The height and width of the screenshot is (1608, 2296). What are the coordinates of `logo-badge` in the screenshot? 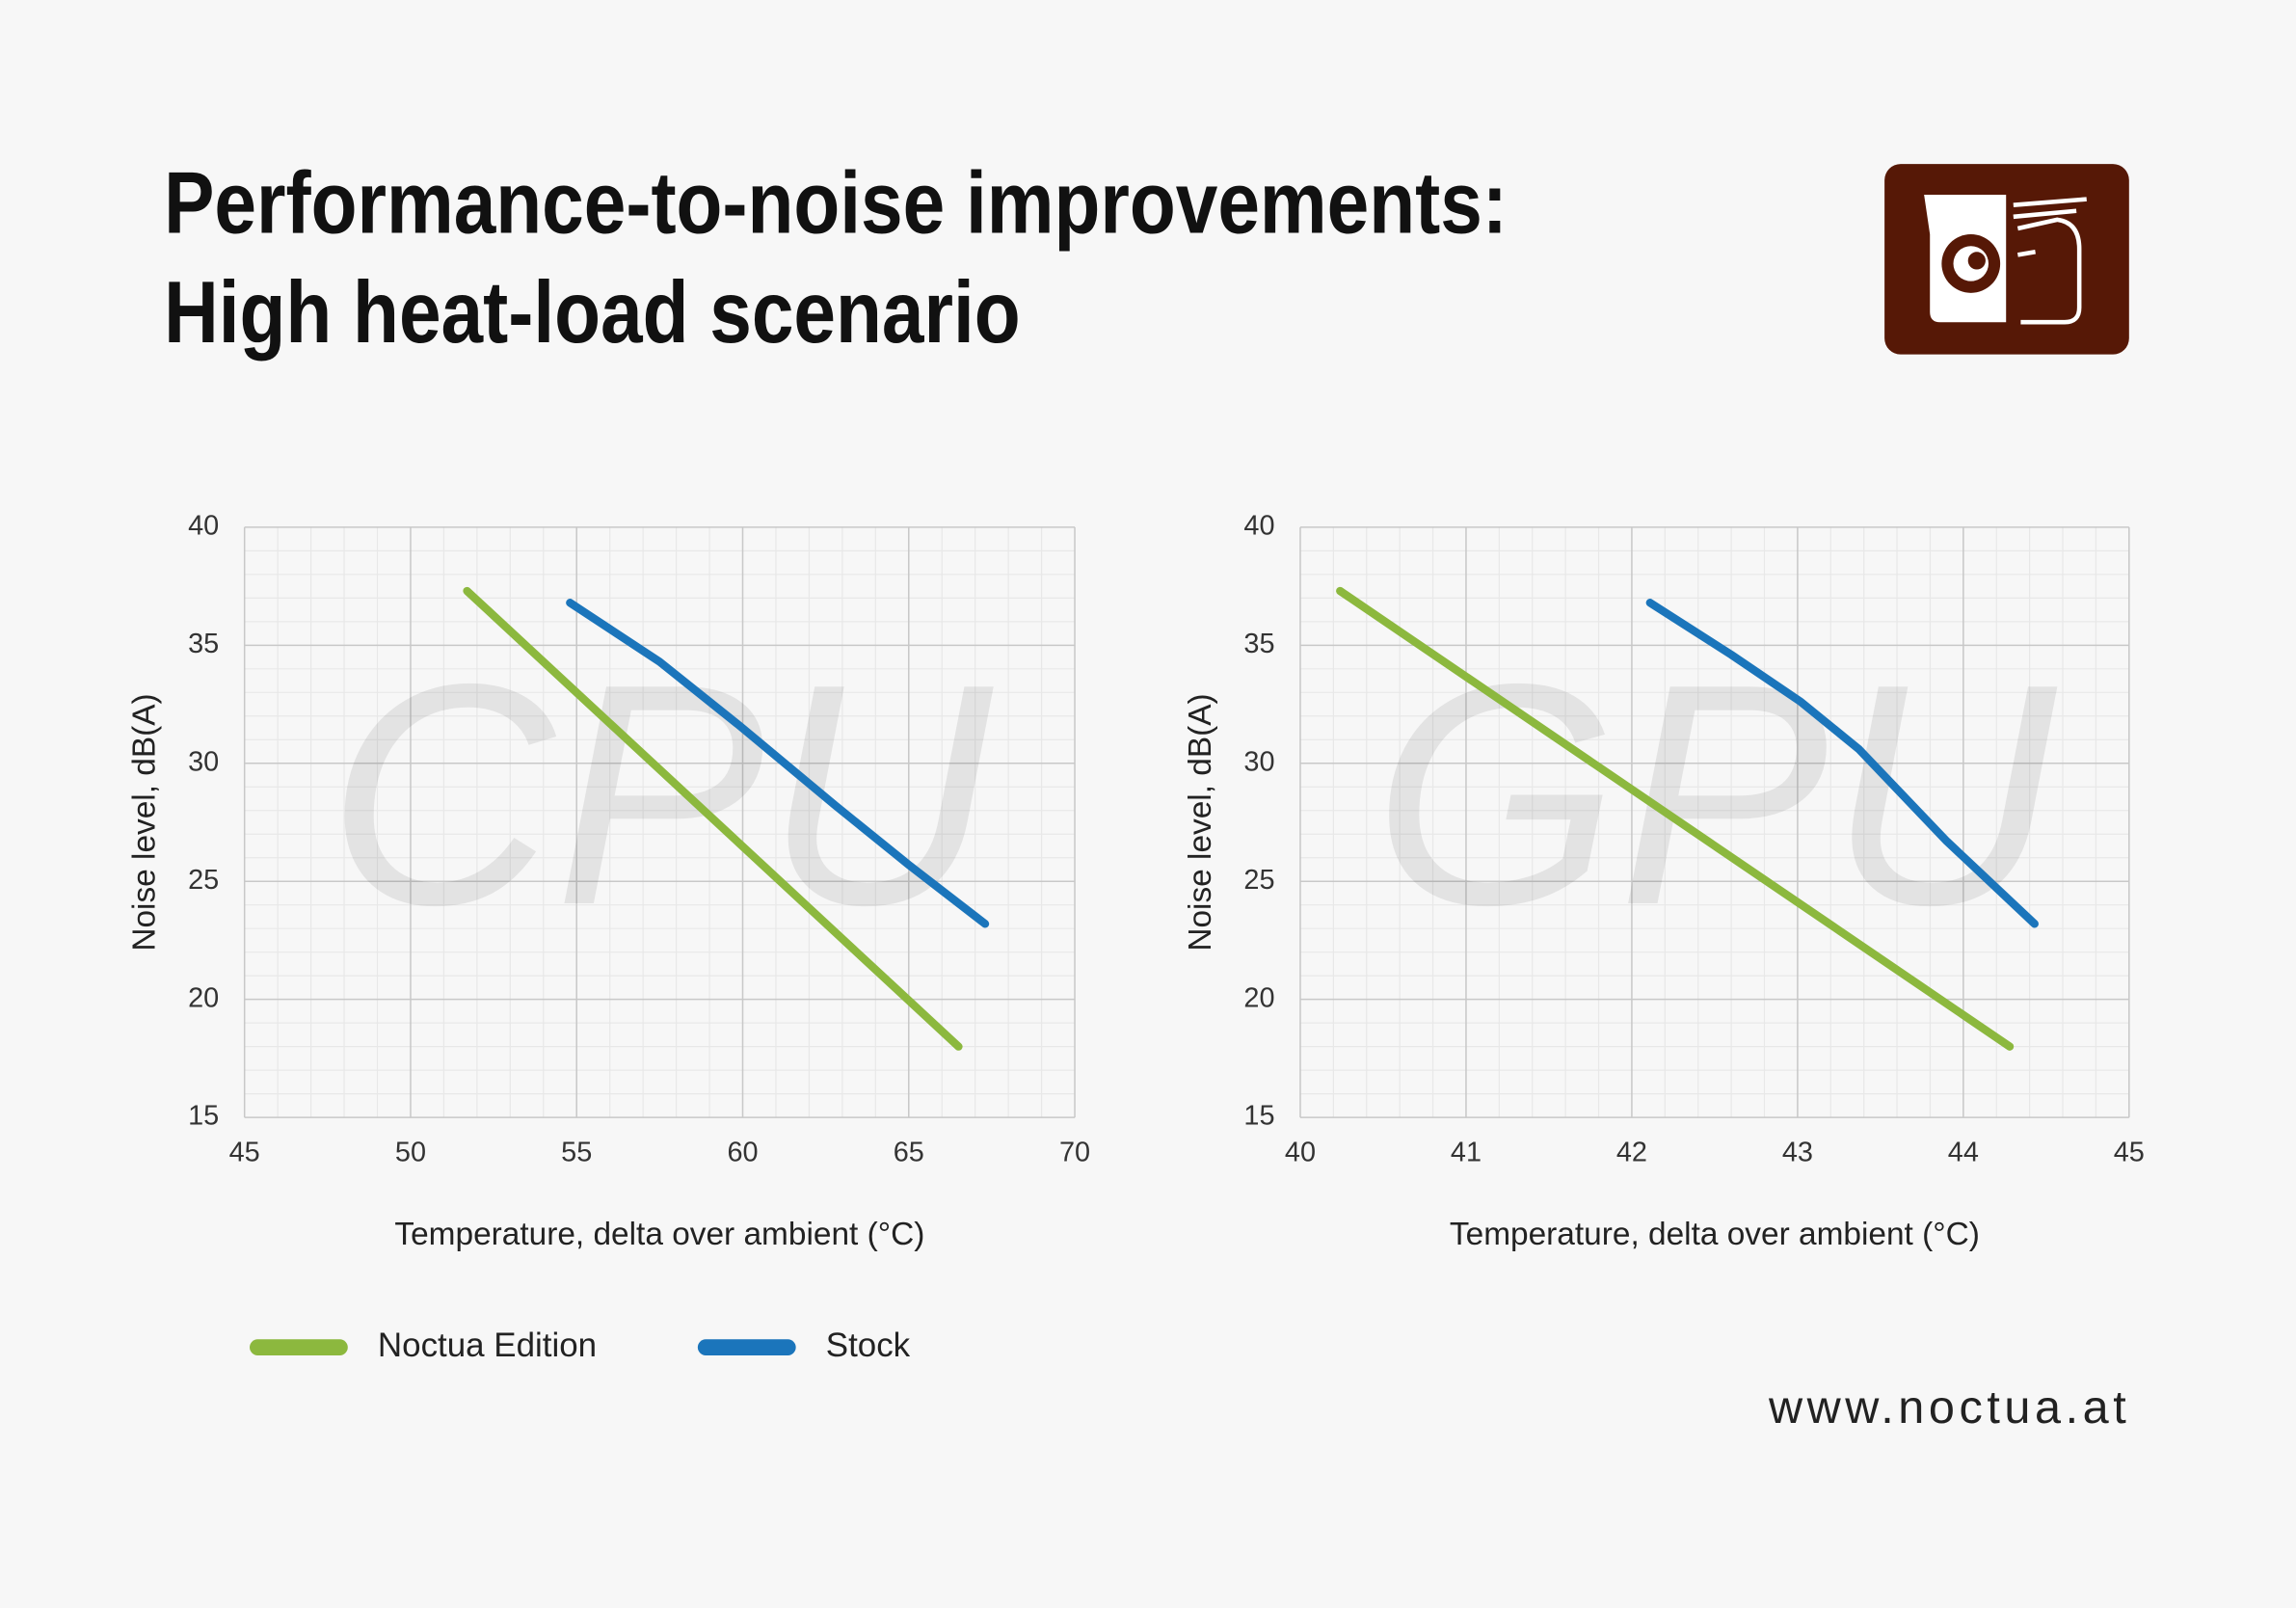 It's located at (2006, 259).